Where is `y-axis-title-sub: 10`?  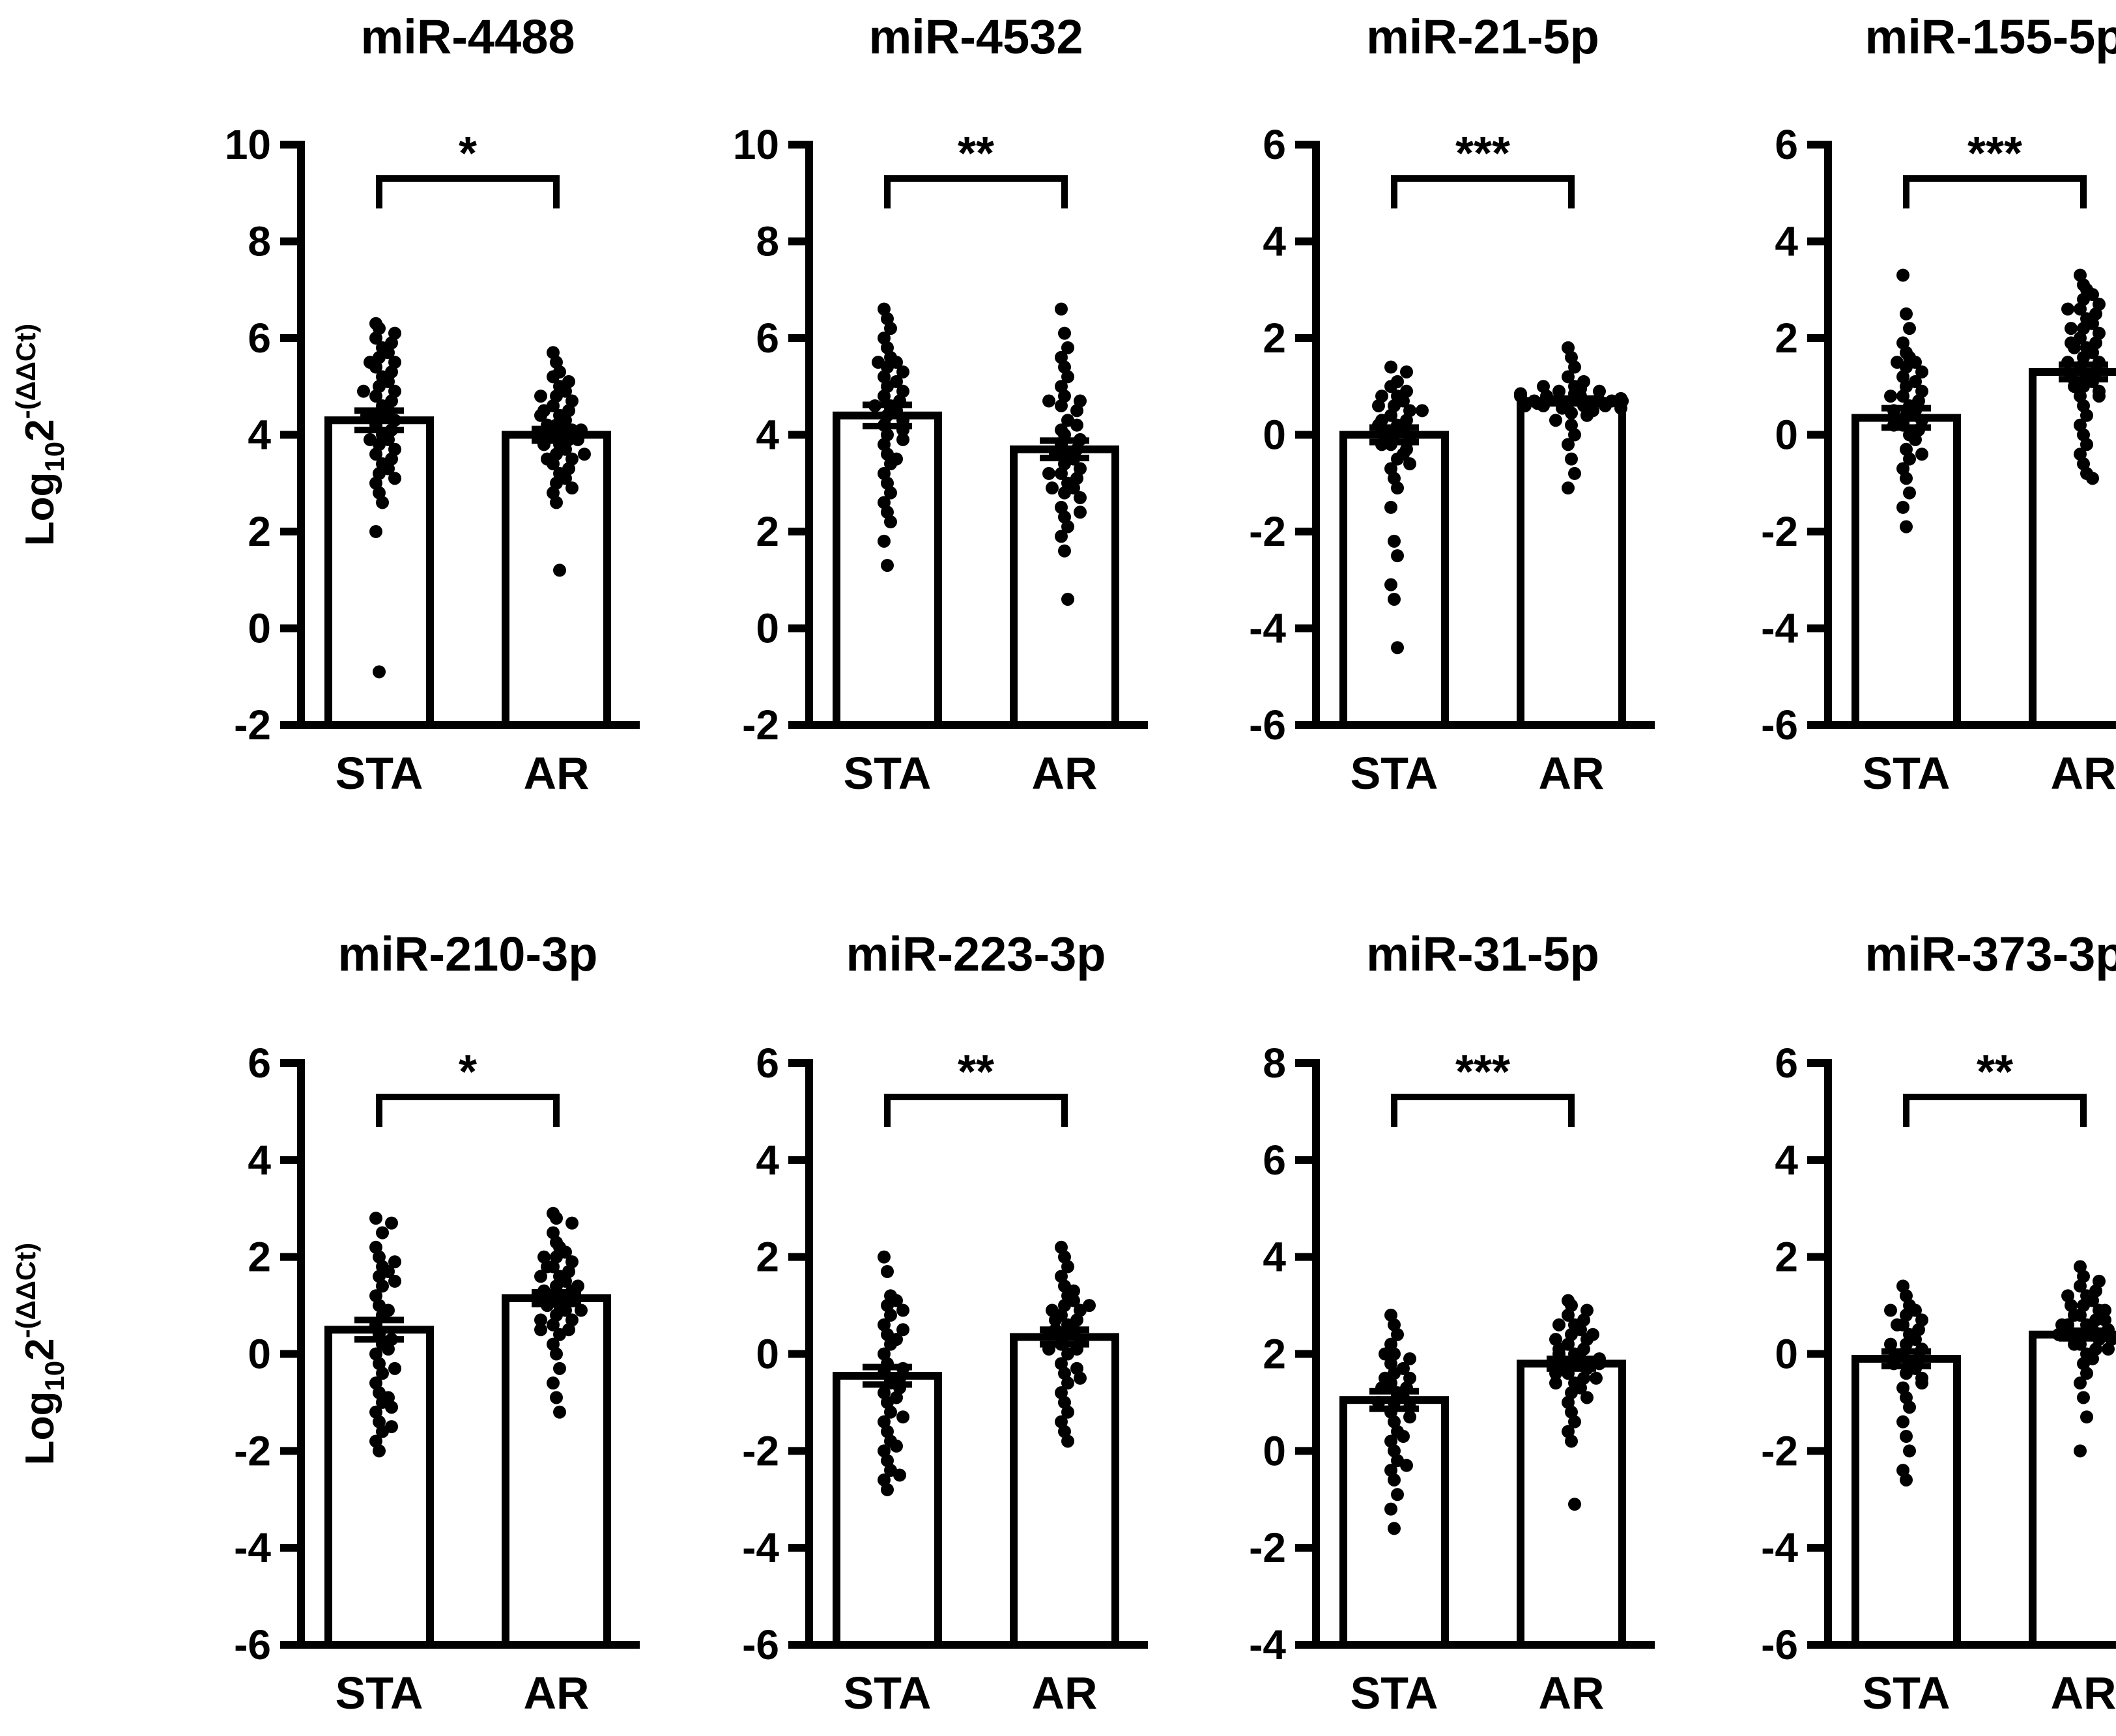 y-axis-title-sub: 10 is located at coordinates (54, 1376).